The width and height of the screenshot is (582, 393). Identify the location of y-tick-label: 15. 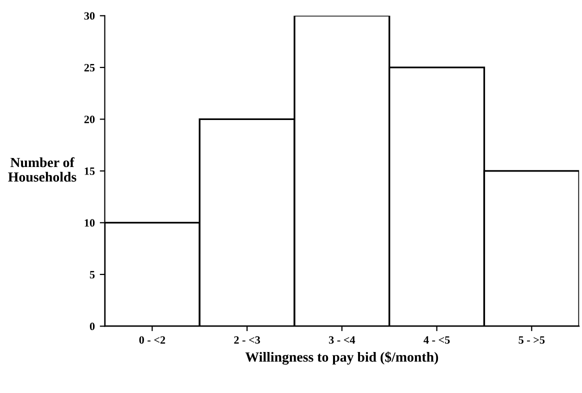
(89, 171).